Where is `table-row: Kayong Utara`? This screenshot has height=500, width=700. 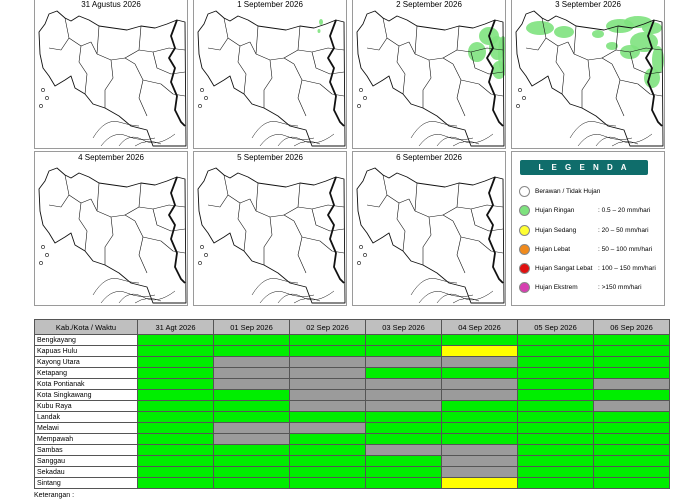 table-row: Kayong Utara is located at coordinates (352, 362).